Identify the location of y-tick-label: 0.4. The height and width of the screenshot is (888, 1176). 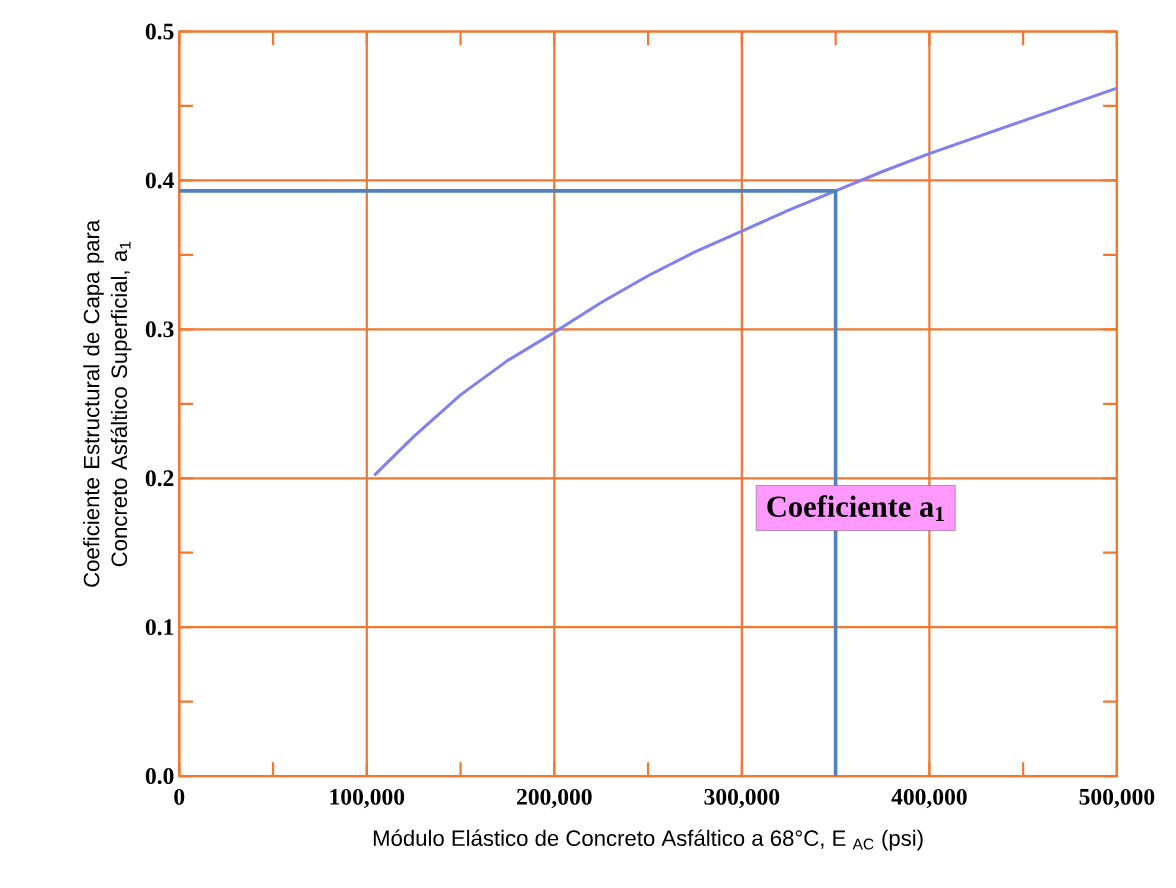
(159, 180).